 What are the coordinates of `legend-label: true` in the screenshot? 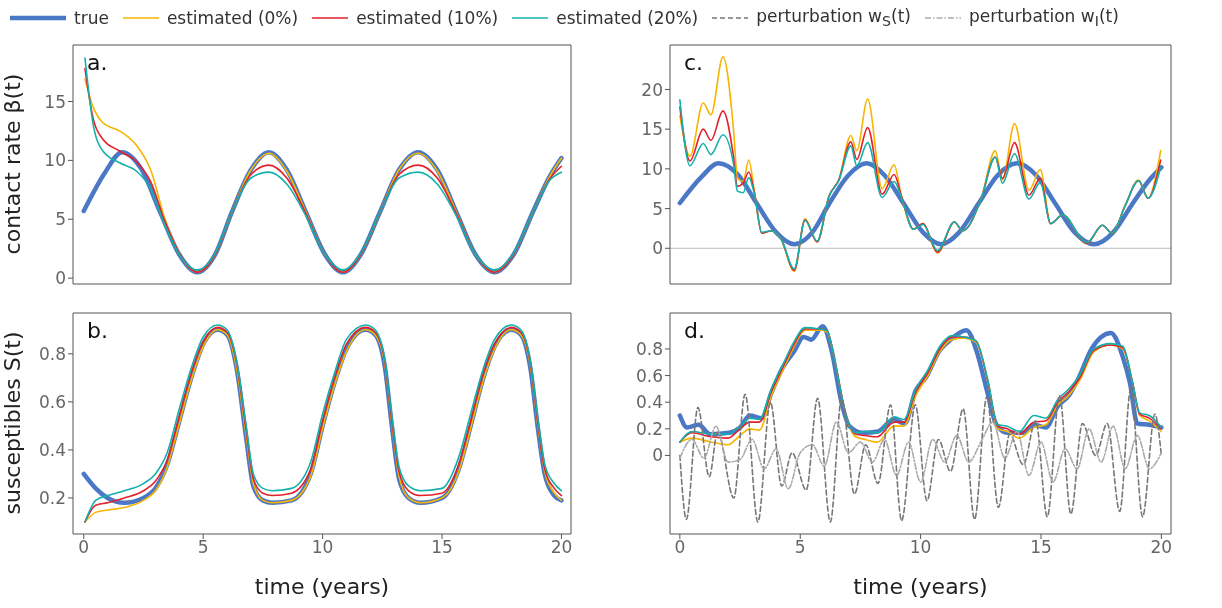 It's located at (91, 18).